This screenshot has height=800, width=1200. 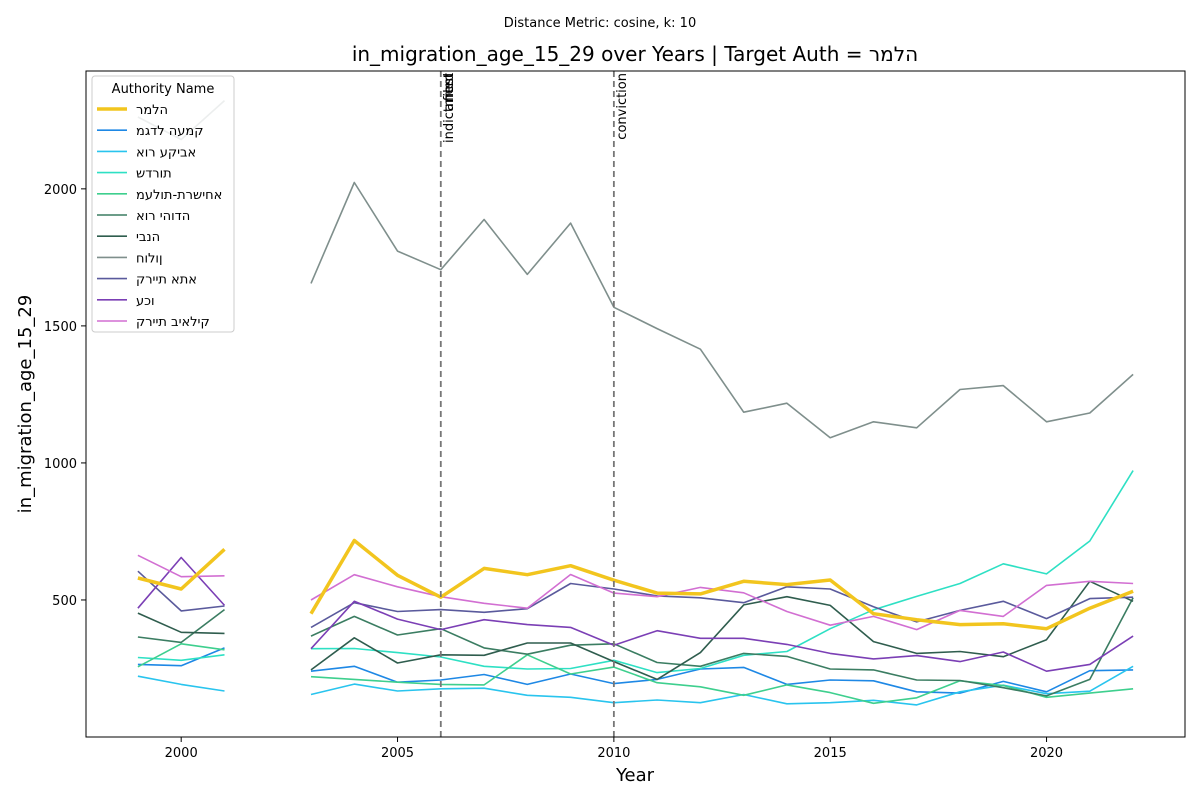 I want to click on x-axis-label: Year, so click(x=635, y=775).